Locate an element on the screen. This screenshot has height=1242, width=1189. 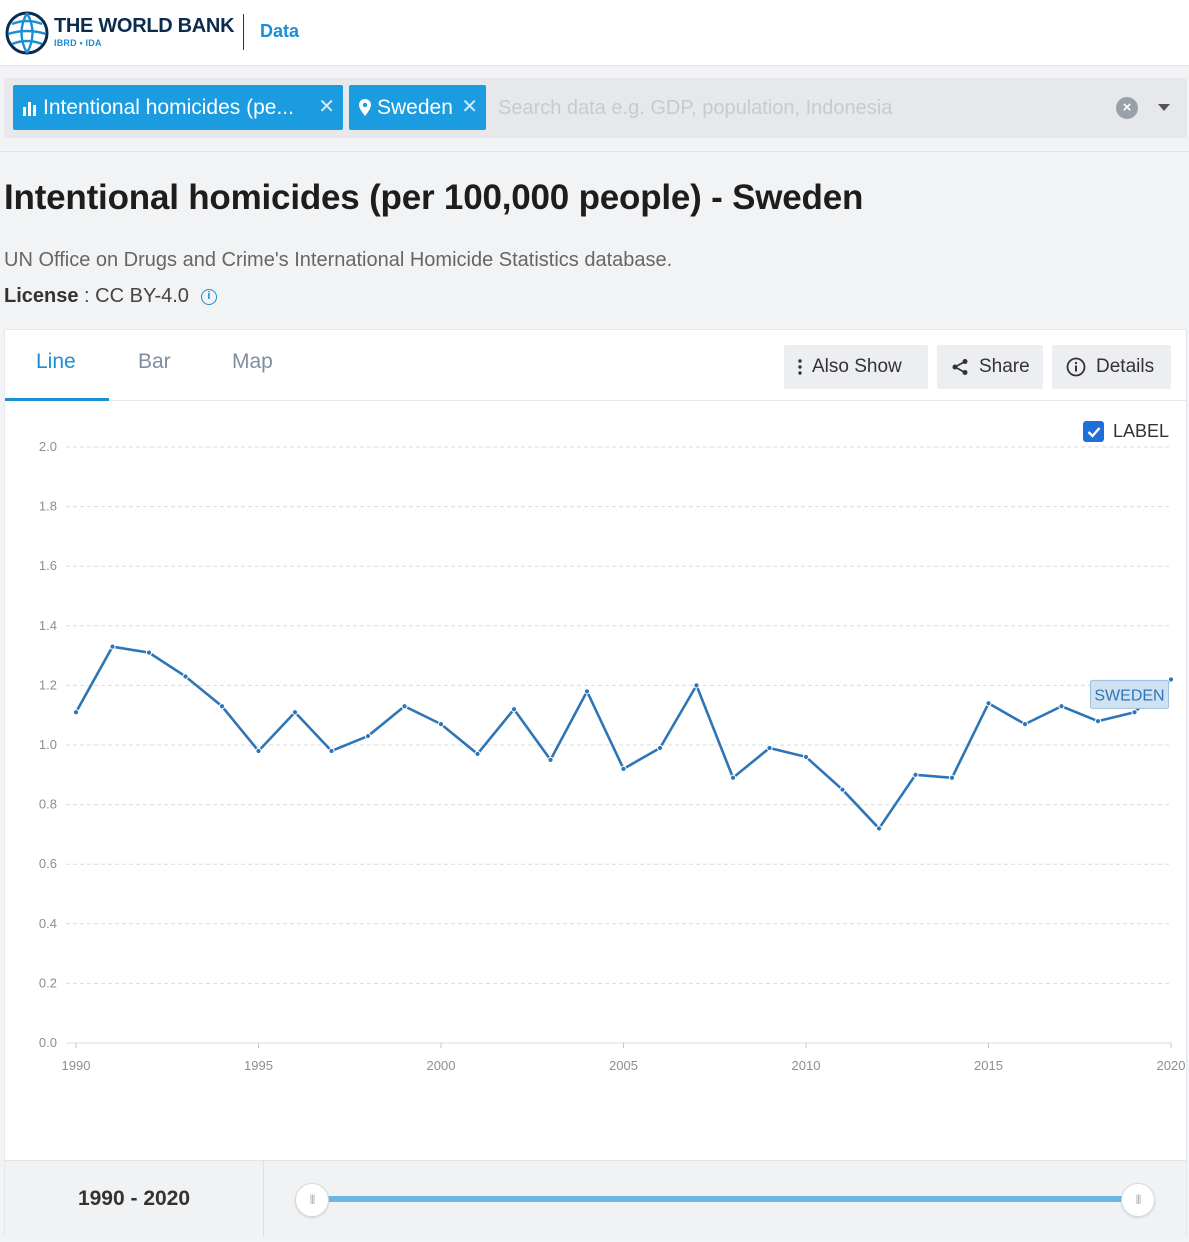
brand-subtitle: IBRD • IDA is located at coordinates (78, 43).